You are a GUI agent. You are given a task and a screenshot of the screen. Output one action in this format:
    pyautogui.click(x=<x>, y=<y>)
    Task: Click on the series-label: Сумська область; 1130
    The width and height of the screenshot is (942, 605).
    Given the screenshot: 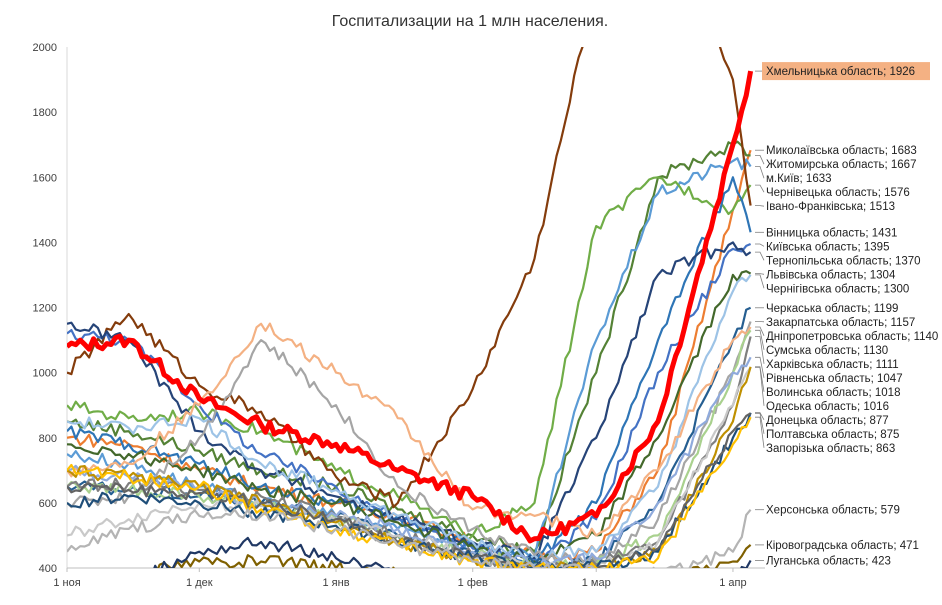 What is the action you would take?
    pyautogui.click(x=827, y=351)
    